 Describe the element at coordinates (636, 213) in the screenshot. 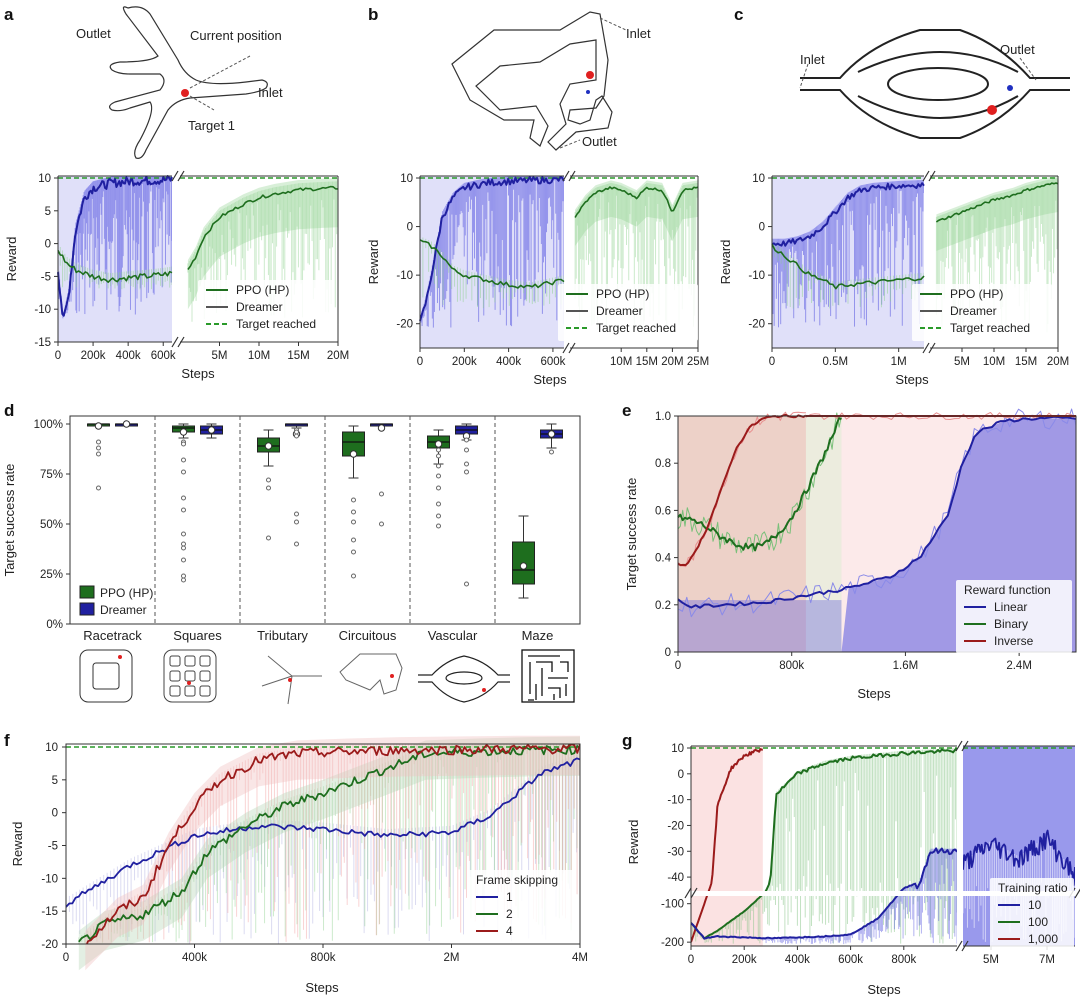

I see `ppo-band` at that location.